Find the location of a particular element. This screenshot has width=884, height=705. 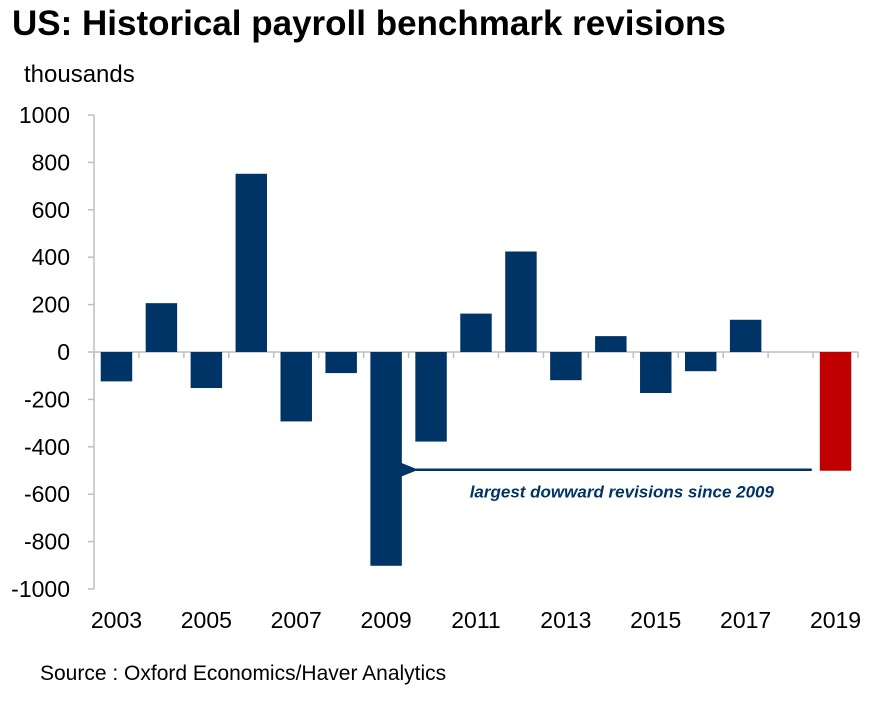

x-tick-label: 2003 is located at coordinates (116, 620).